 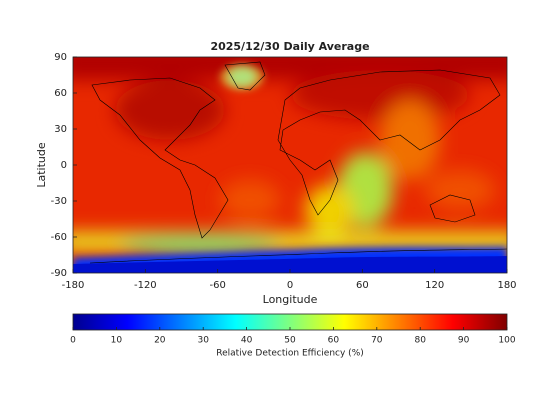 I want to click on y-tick-label: 0, so click(x=64, y=165).